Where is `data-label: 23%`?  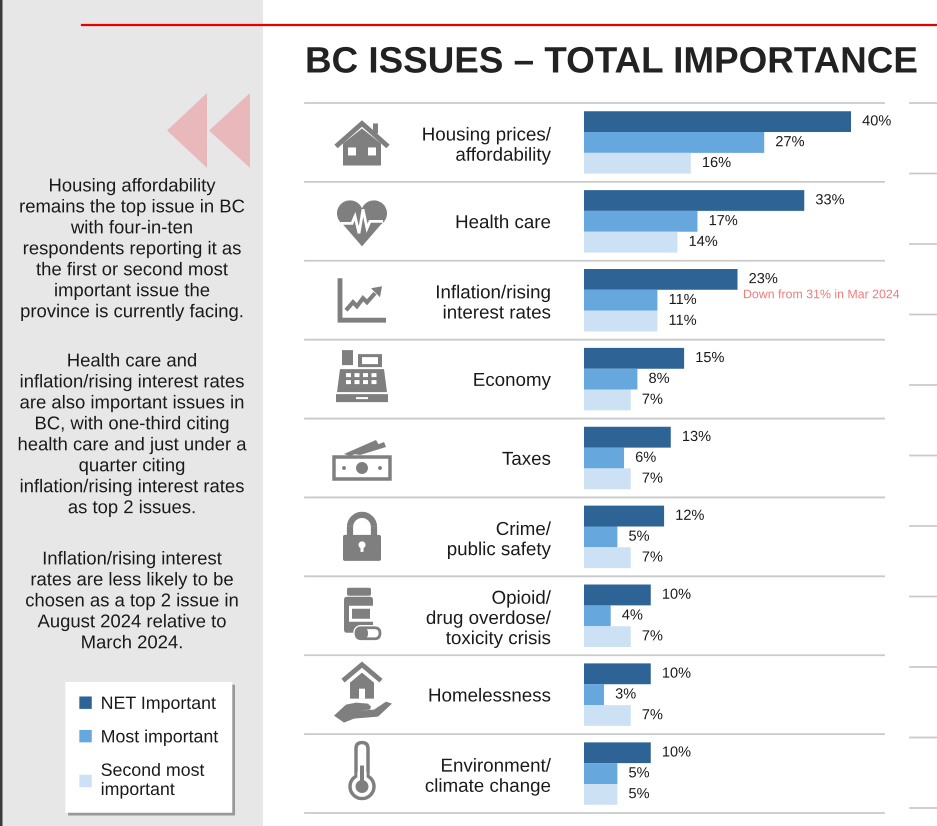 data-label: 23% is located at coordinates (763, 278).